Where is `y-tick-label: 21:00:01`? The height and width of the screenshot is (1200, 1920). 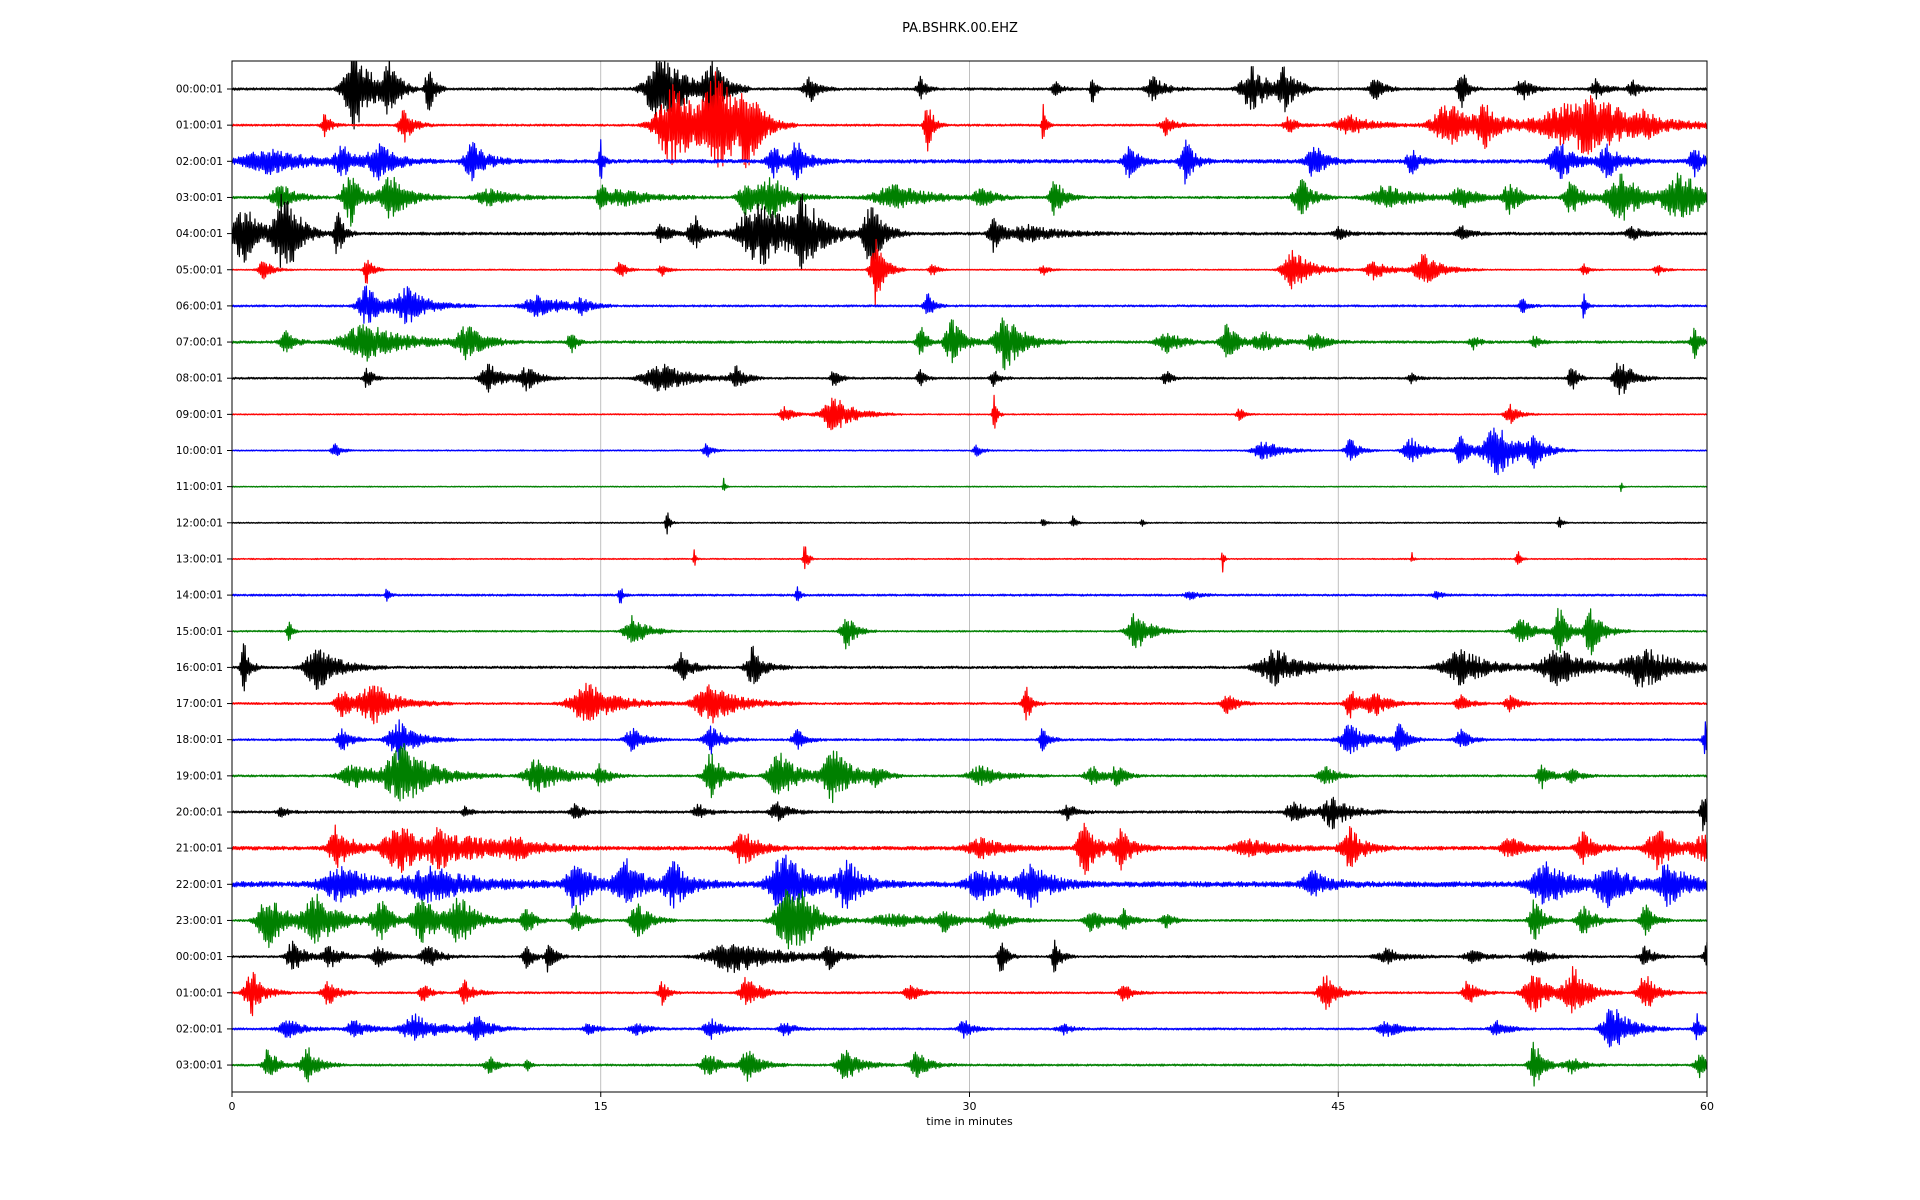
y-tick-label: 21:00:01 is located at coordinates (199, 849).